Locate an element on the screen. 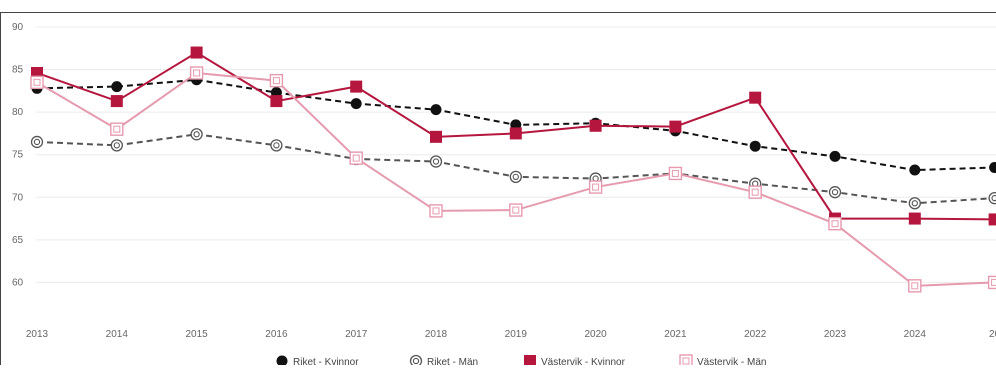 This screenshot has height=370, width=996. x-tick-label: 2018 is located at coordinates (436, 334).